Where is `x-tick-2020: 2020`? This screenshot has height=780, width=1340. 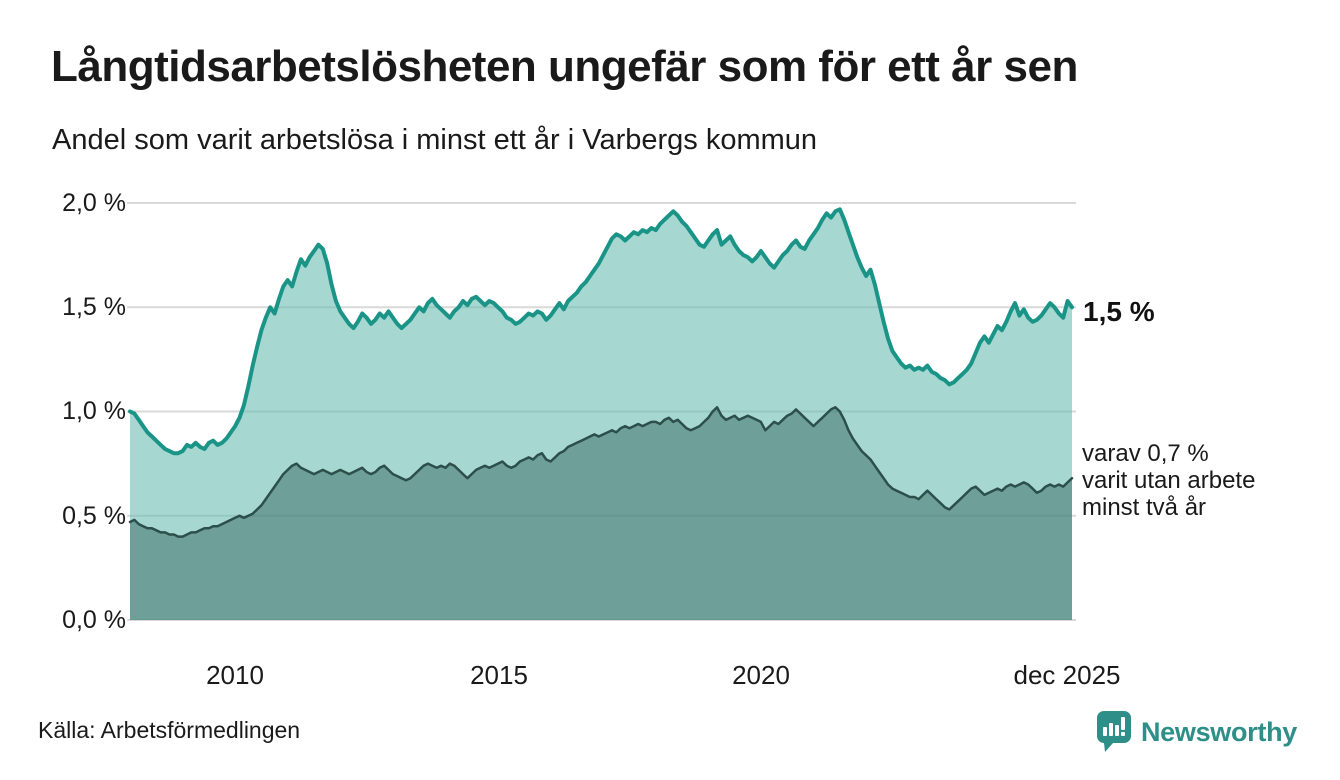 x-tick-2020: 2020 is located at coordinates (761, 675).